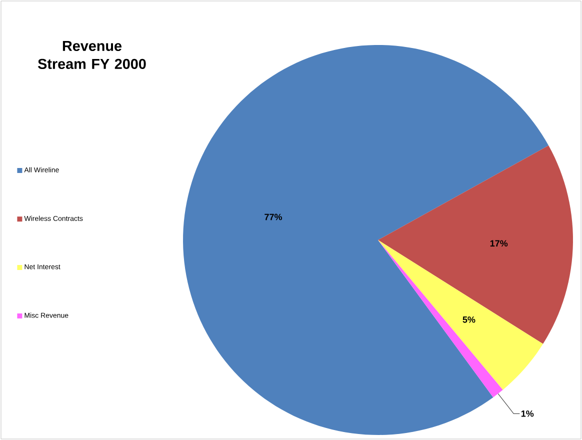 This screenshot has height=440, width=582. What do you see at coordinates (469, 319) in the screenshot?
I see `data-label: 5%` at bounding box center [469, 319].